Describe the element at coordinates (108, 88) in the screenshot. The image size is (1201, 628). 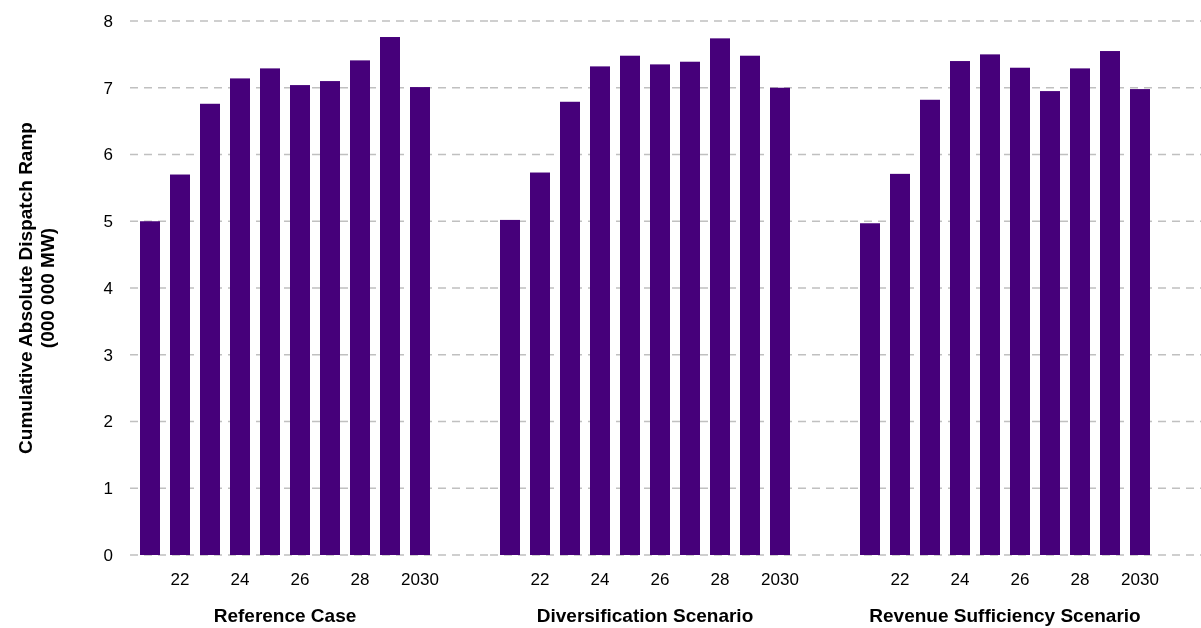
I see `y-tick-label: 7` at that location.